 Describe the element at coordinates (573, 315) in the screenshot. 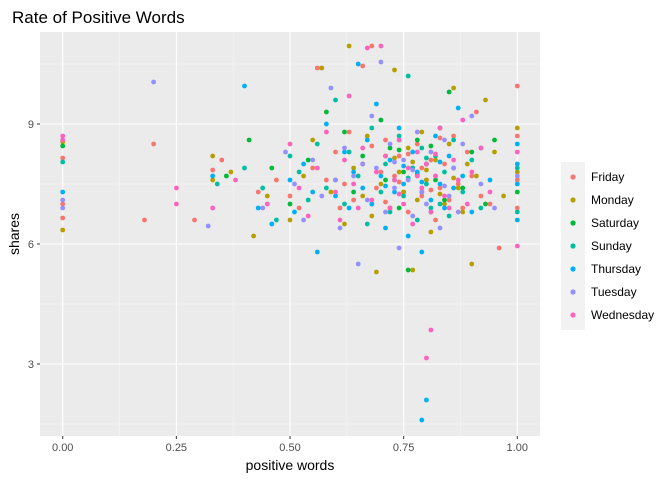

I see `legend-key-wednesday` at that location.